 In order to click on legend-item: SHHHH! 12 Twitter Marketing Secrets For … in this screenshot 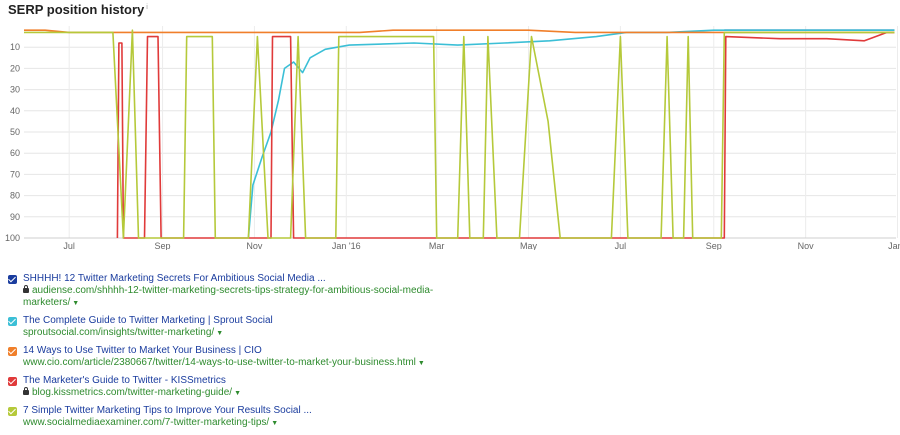, I will do `click(448, 291)`.